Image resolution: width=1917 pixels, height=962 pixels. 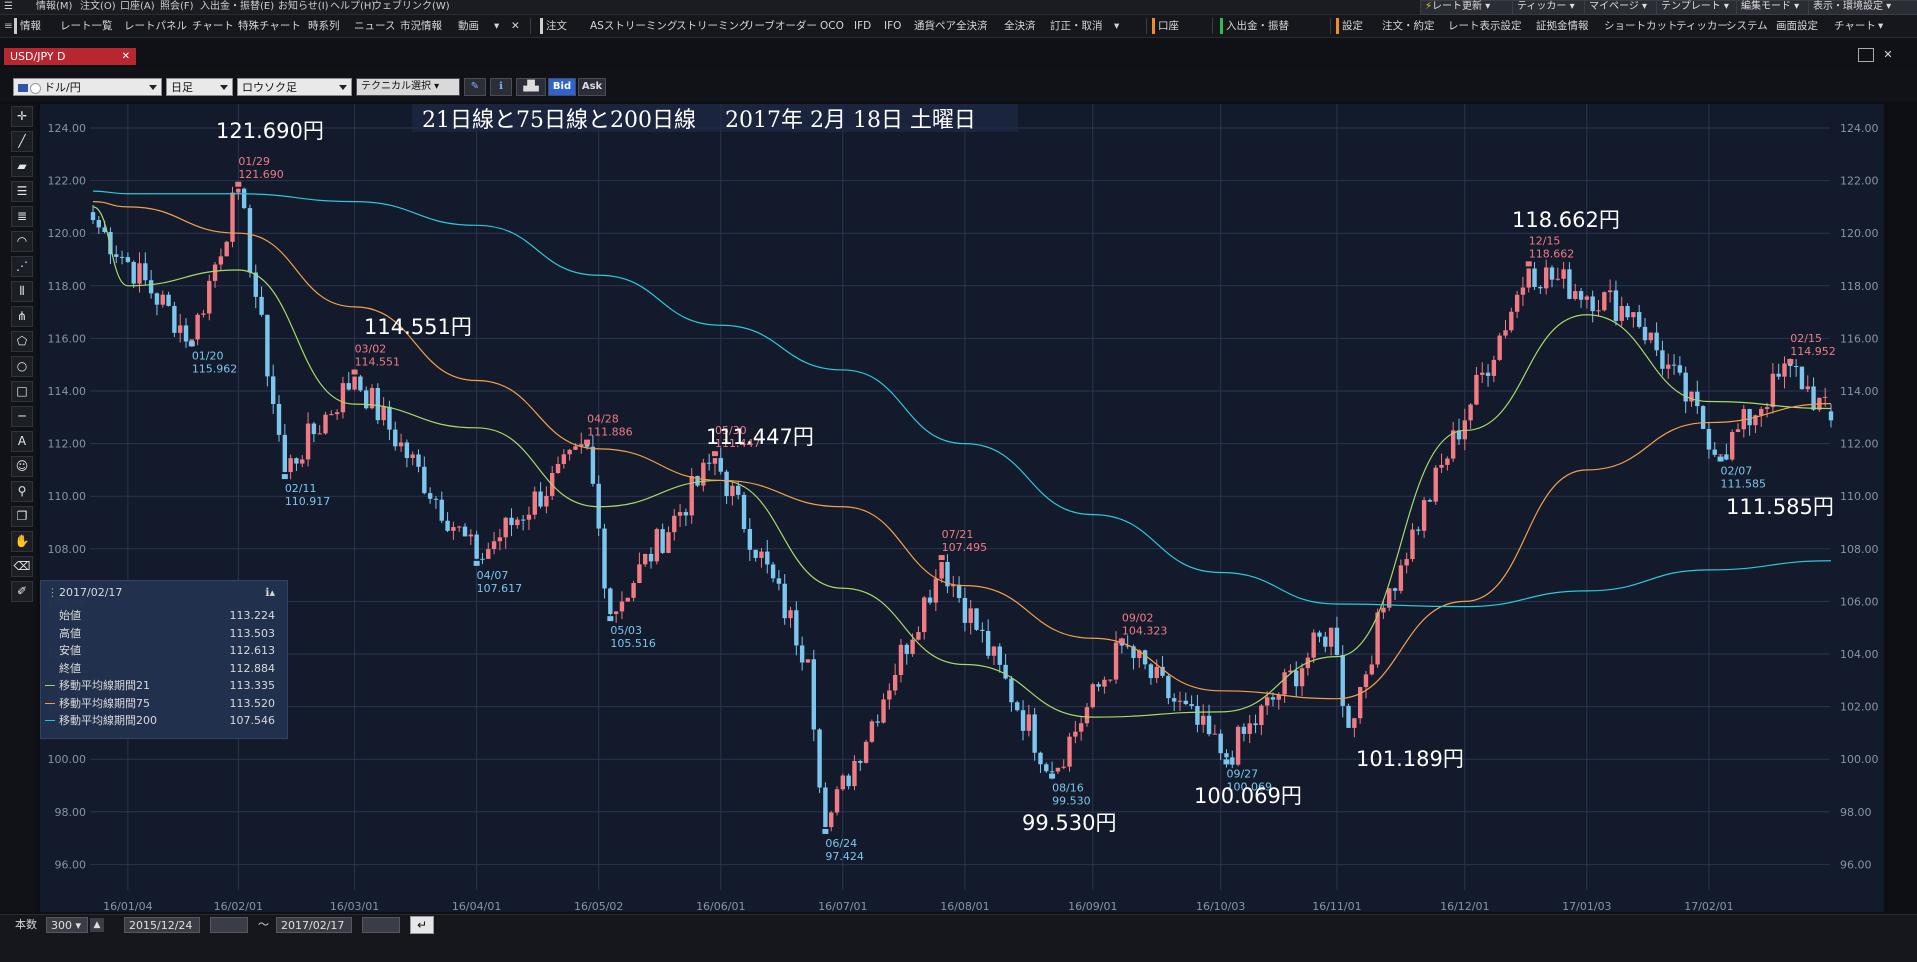 What do you see at coordinates (22, 191) in the screenshot?
I see `horizontal-lines-icon: ☰` at bounding box center [22, 191].